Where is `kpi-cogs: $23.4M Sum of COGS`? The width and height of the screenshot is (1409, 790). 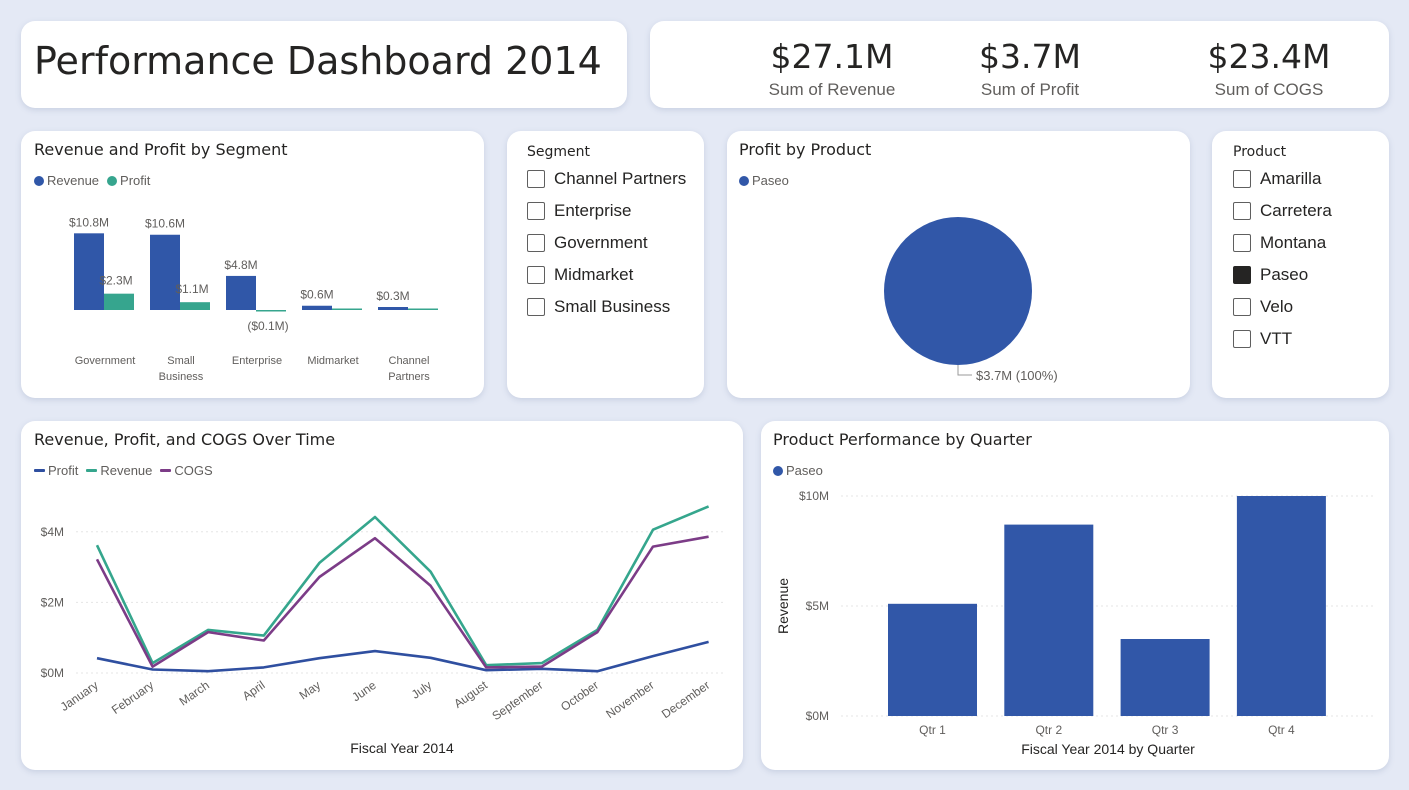
kpi-cogs: $23.4M Sum of COGS is located at coordinates (1269, 68).